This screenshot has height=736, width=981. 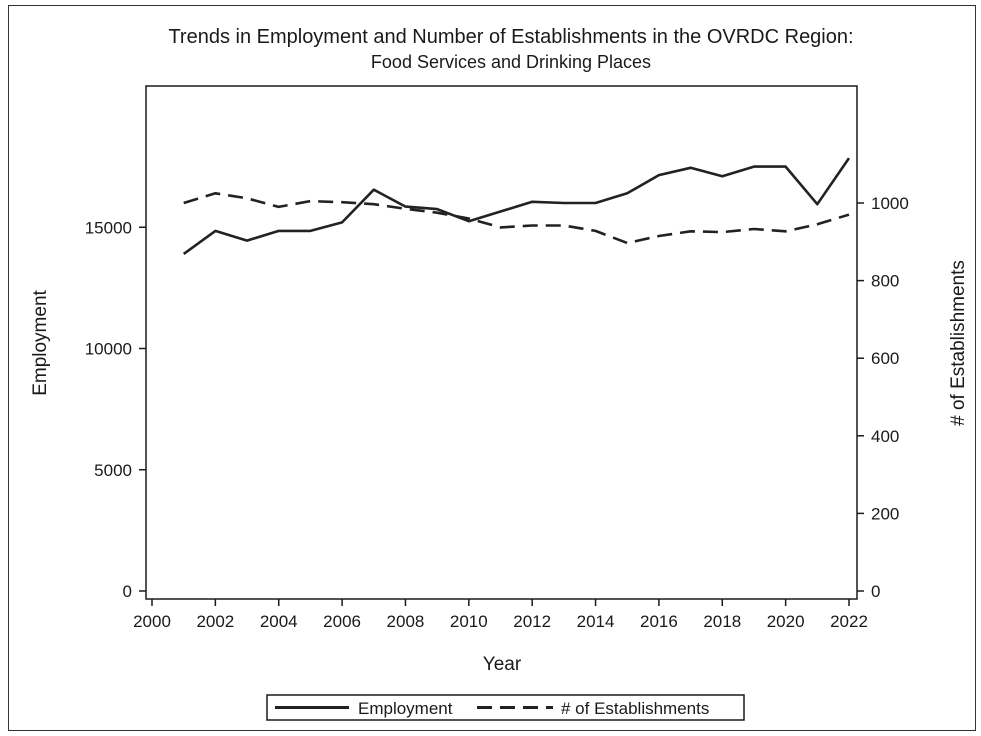 I want to click on y-right-tick-label: 800, so click(x=885, y=281).